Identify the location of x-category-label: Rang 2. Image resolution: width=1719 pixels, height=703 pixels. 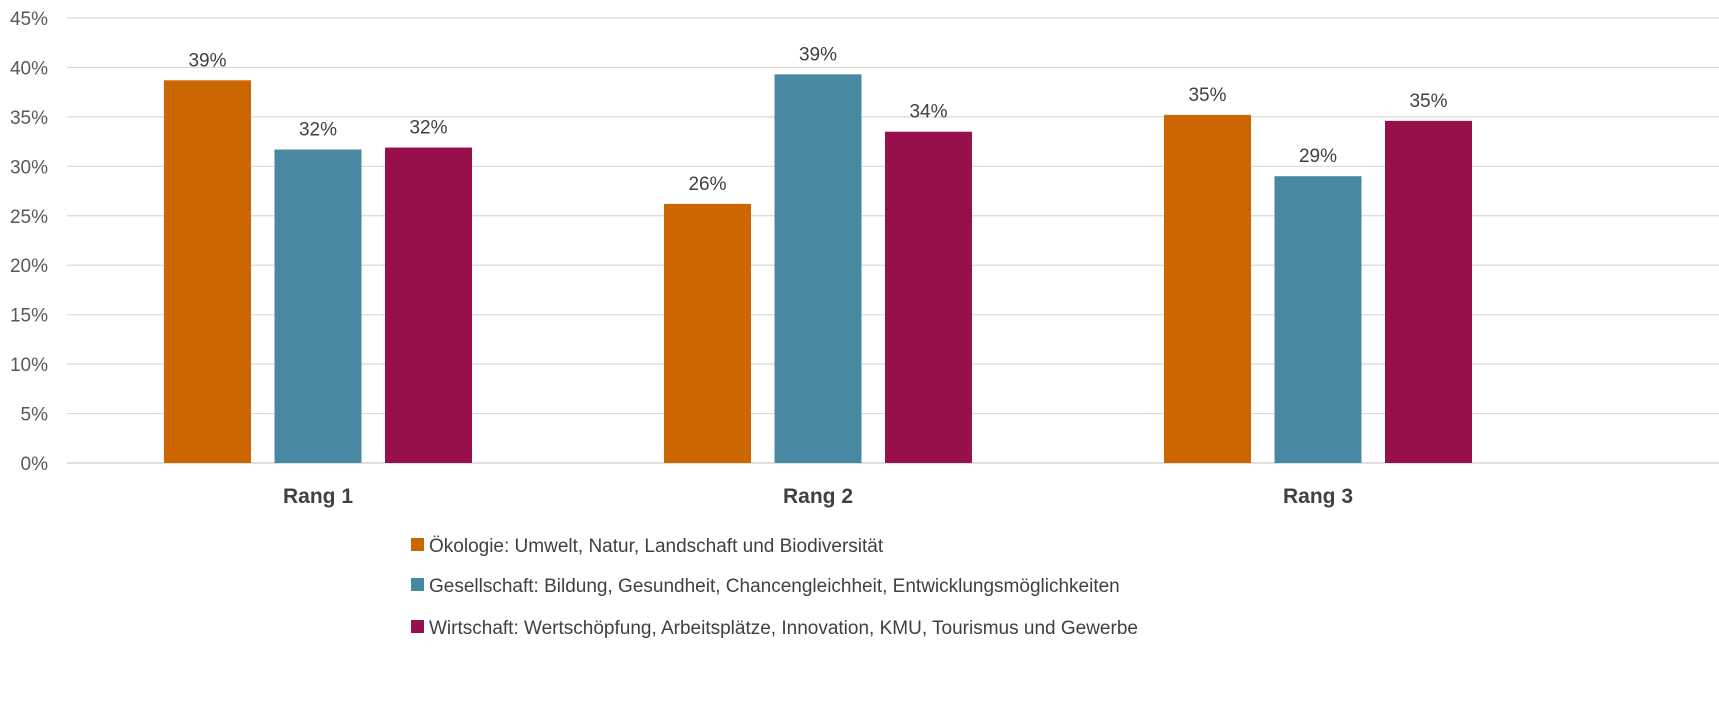
(818, 496).